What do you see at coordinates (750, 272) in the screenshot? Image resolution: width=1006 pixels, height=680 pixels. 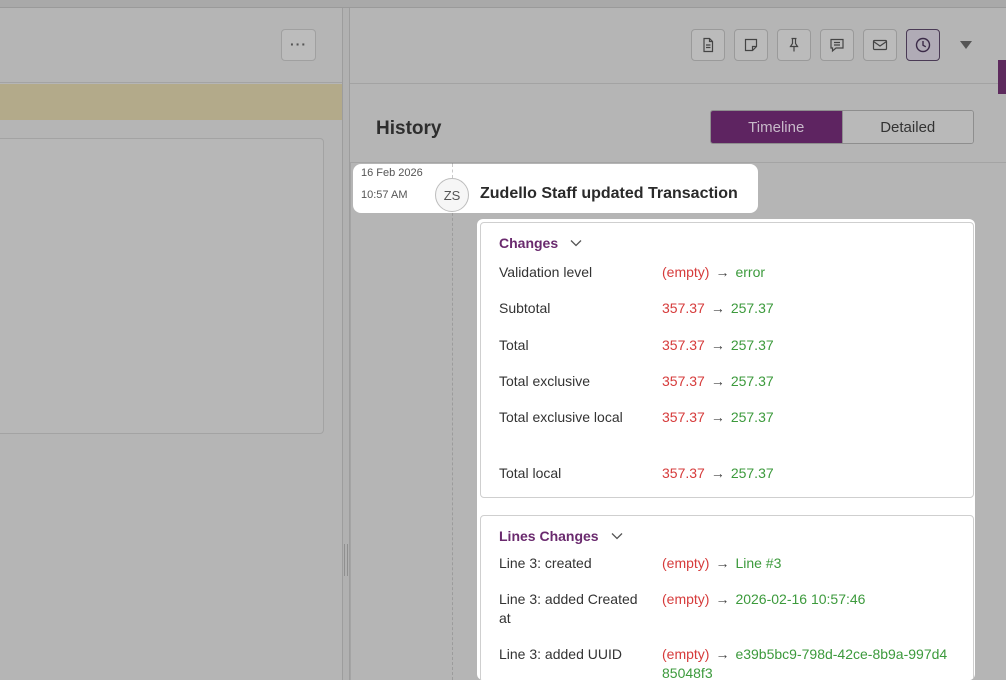 I see `new-value: error` at bounding box center [750, 272].